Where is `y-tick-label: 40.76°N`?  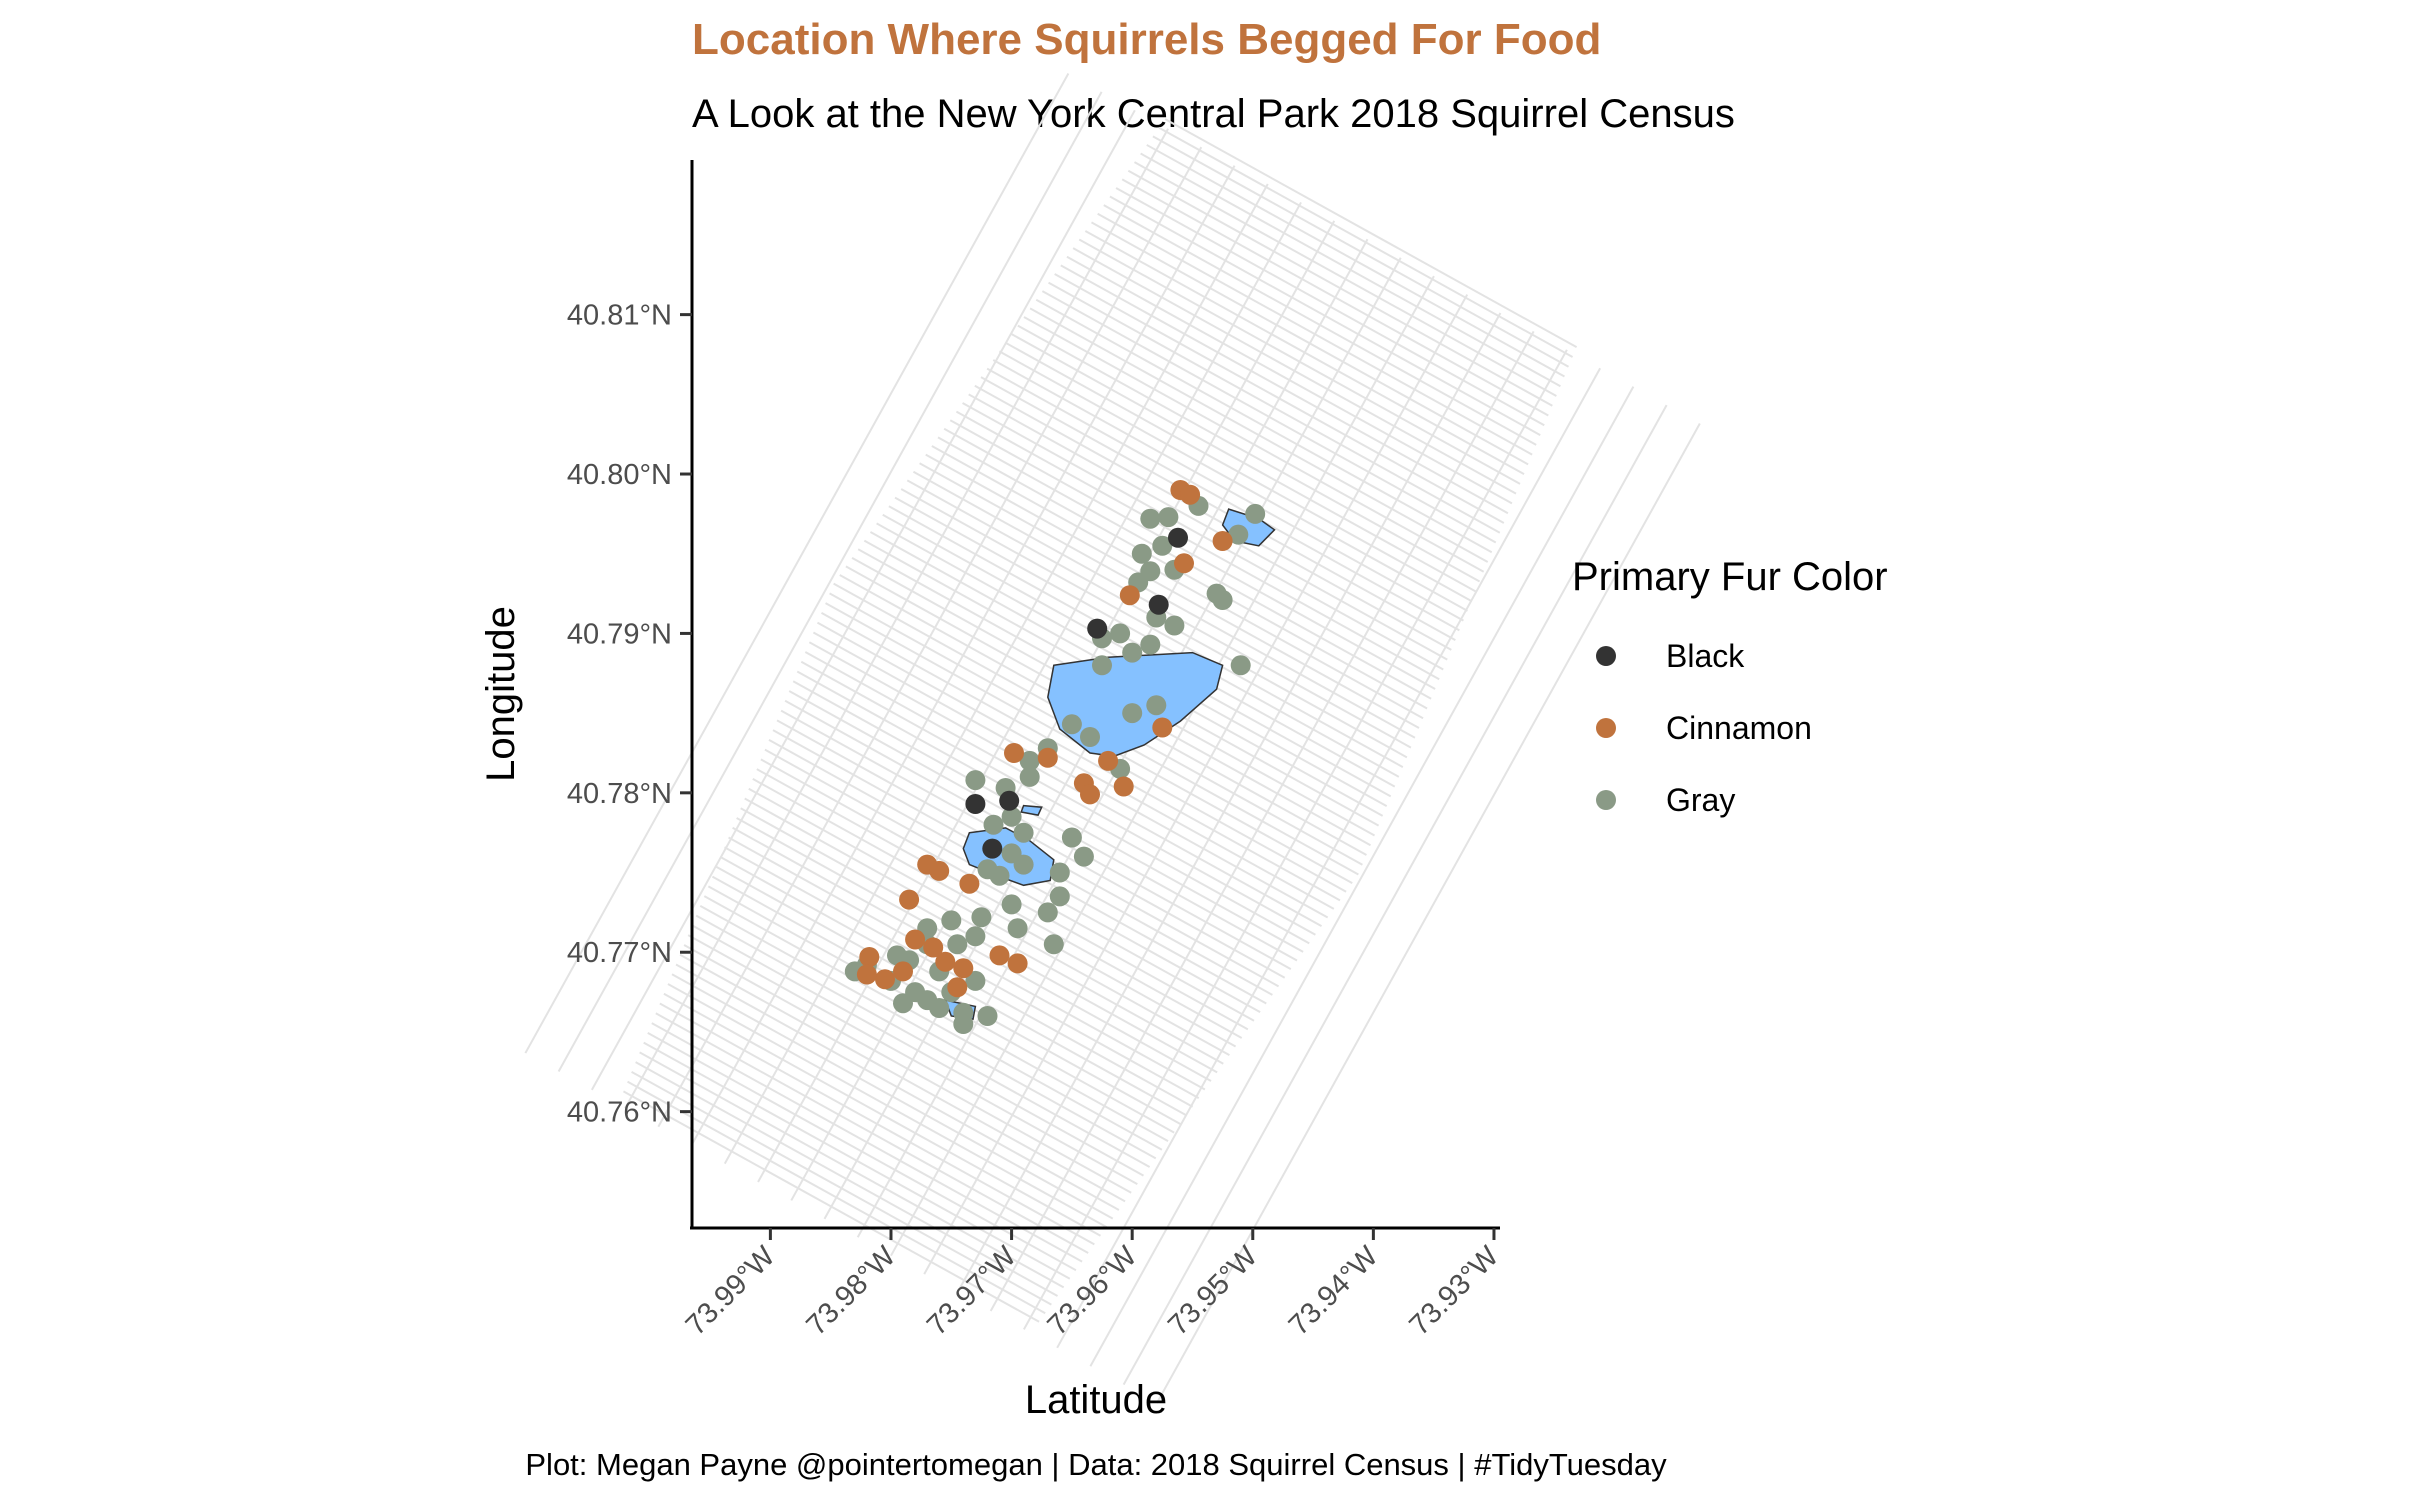 y-tick-label: 40.76°N is located at coordinates (619, 1113).